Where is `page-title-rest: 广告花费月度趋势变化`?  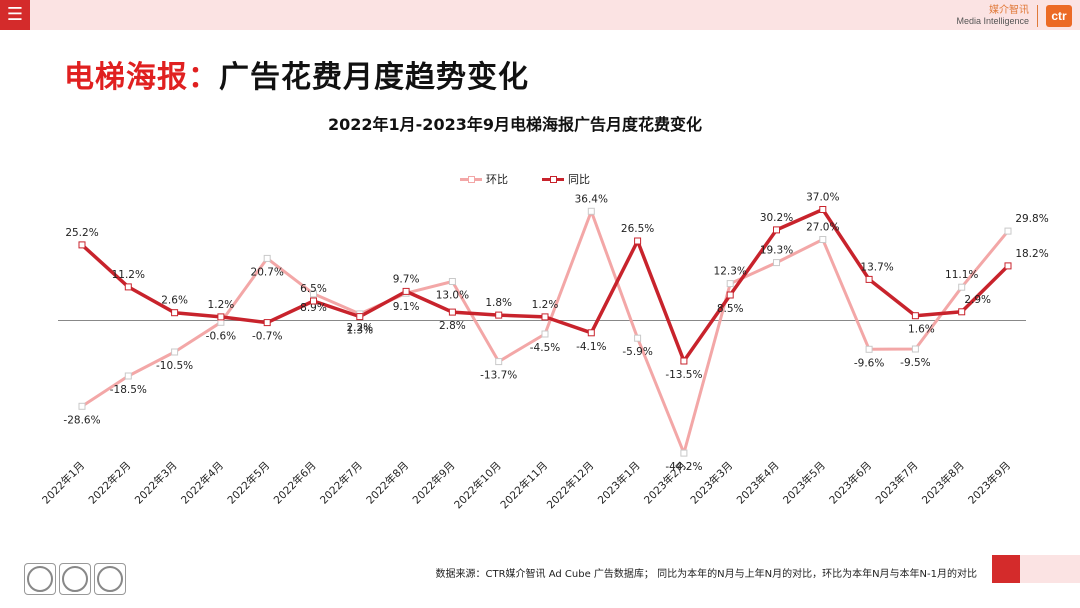
page-title-rest: 广告花费月度趋势变化 is located at coordinates (374, 77).